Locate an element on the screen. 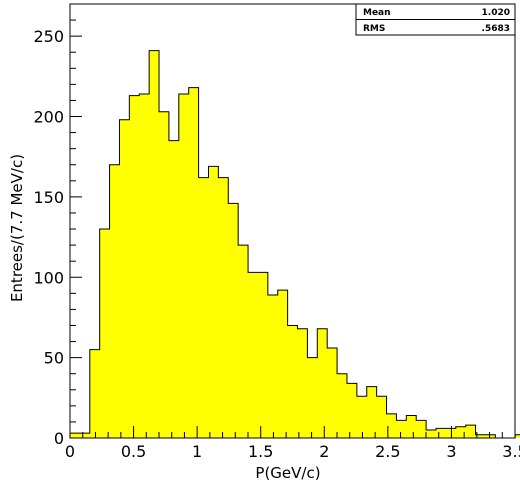  x-tick-label: 2 is located at coordinates (324, 451).